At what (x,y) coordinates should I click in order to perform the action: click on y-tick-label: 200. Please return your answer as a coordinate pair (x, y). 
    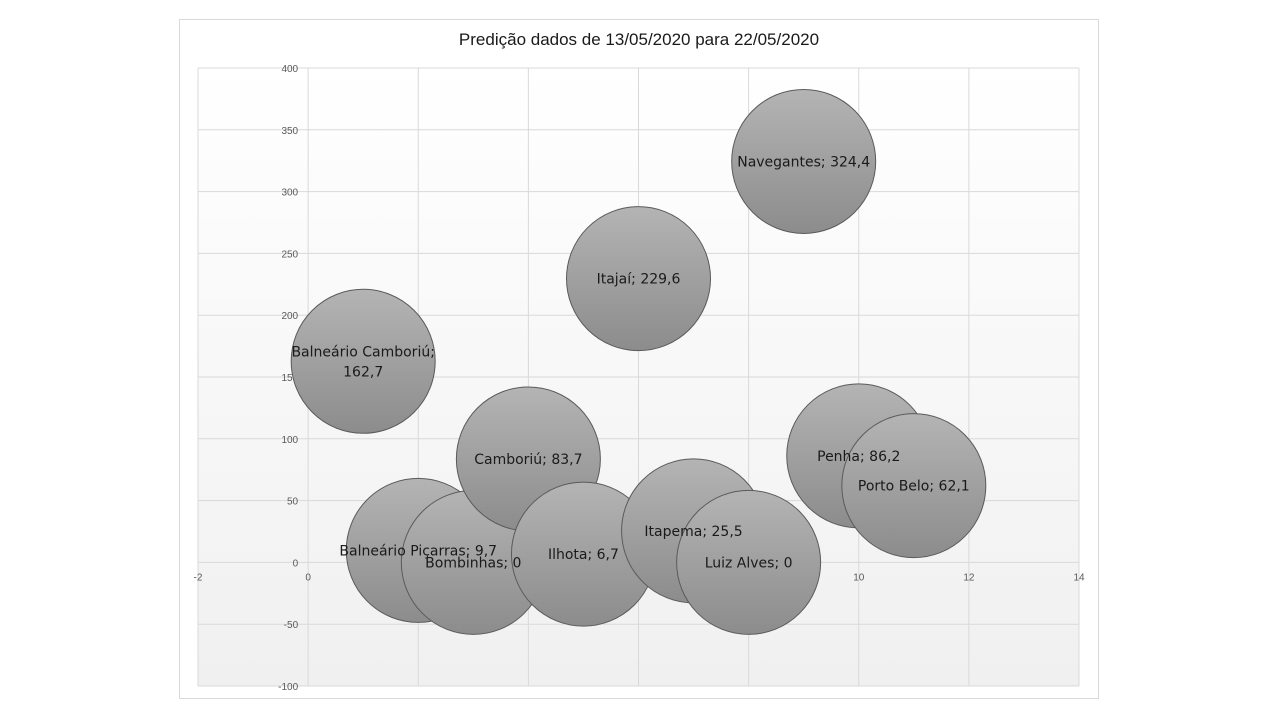
    Looking at the image, I should click on (289, 316).